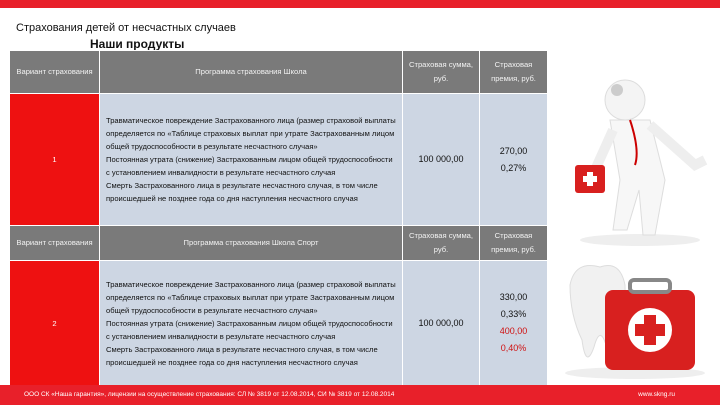 This screenshot has height=405, width=720. What do you see at coordinates (513, 167) in the screenshot?
I see `premium-rate: 0,27%` at bounding box center [513, 167].